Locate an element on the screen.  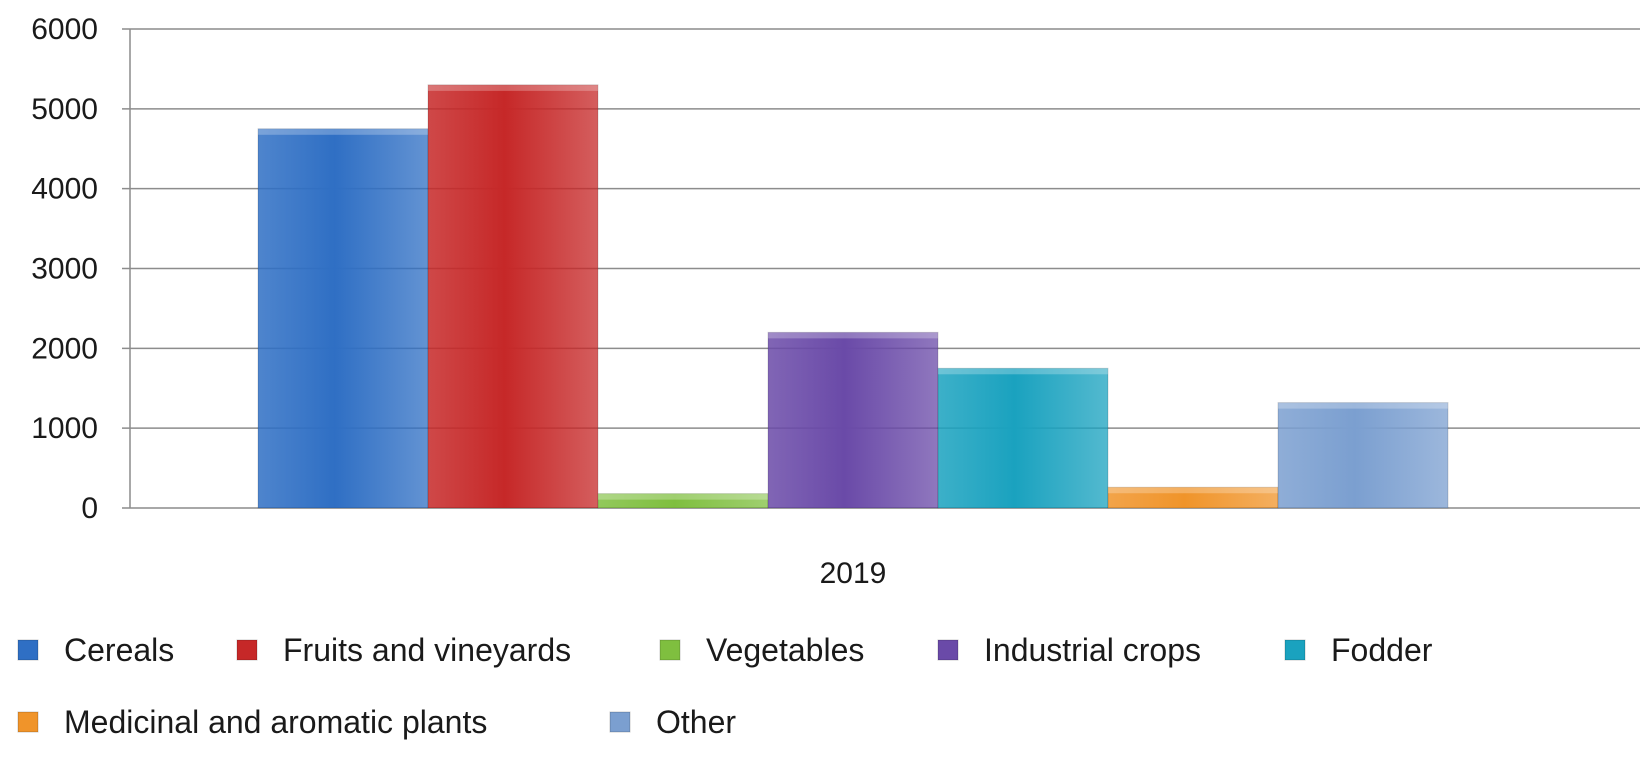
y-tick-label-3000: 3000 is located at coordinates (64, 269).